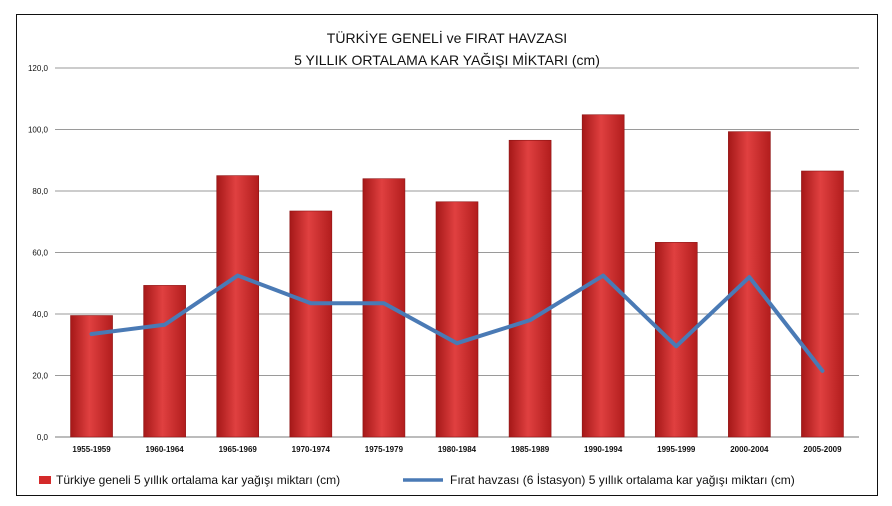 This screenshot has width=892, height=506. I want to click on x-category-label: 1990-1994, so click(603, 449).